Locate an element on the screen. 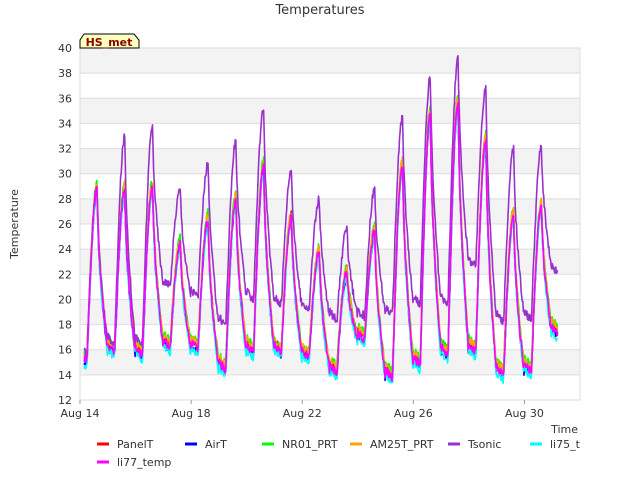 Image resolution: width=640 pixels, height=480 pixels. annotation-box is located at coordinates (109, 41).